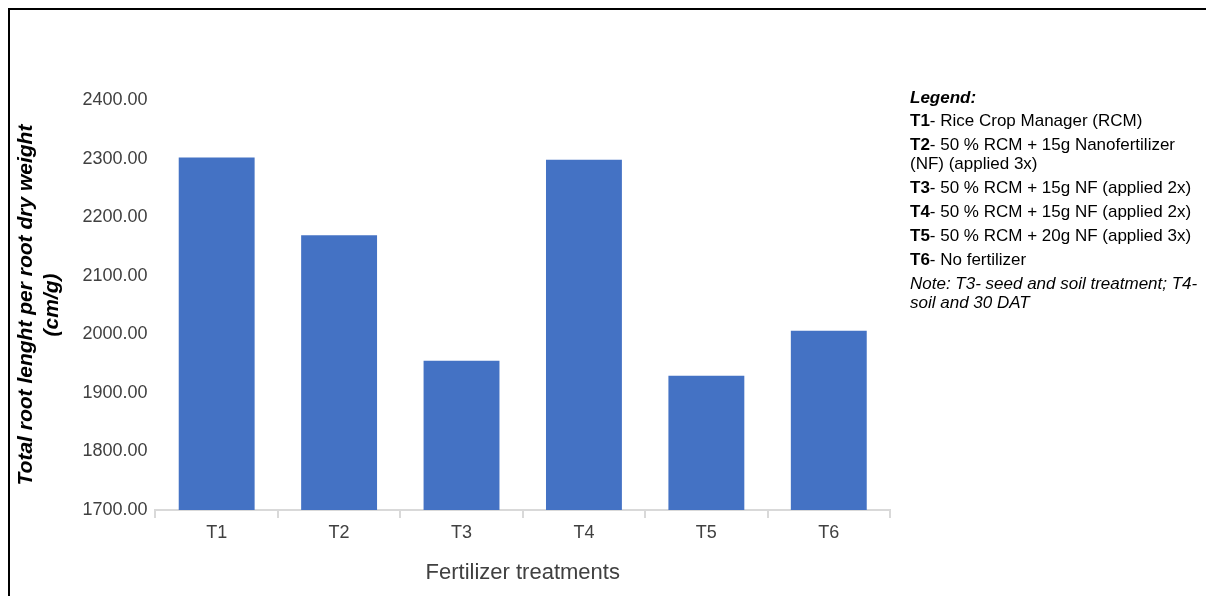 This screenshot has height=600, width=1208. Describe the element at coordinates (522, 571) in the screenshot. I see `x-axis-title: Fertilizer treatments` at that location.